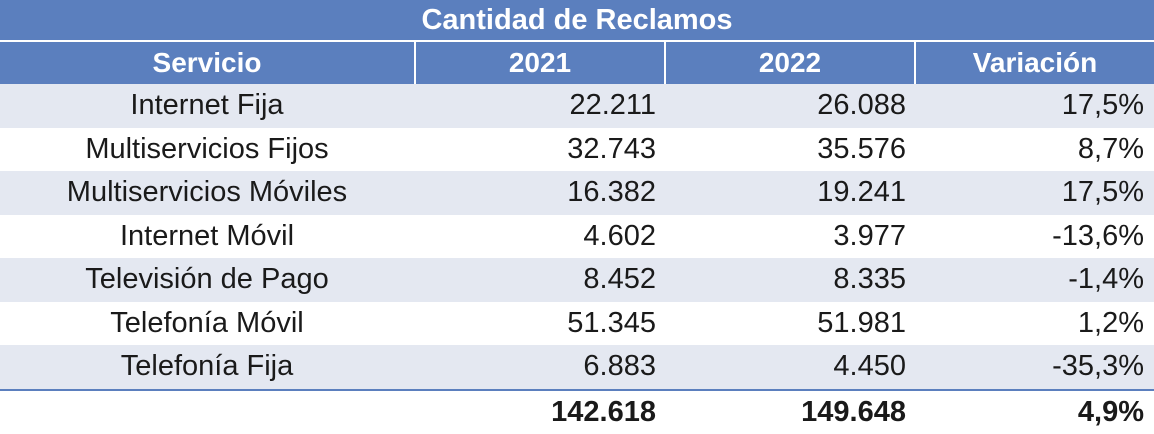  I want to click on cell-2022: 19.241, so click(789, 193).